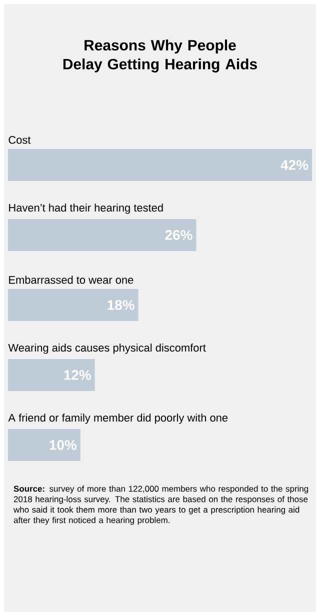 Image resolution: width=320 pixels, height=616 pixels. What do you see at coordinates (19, 140) in the screenshot?
I see `y-tick-label: Cost` at bounding box center [19, 140].